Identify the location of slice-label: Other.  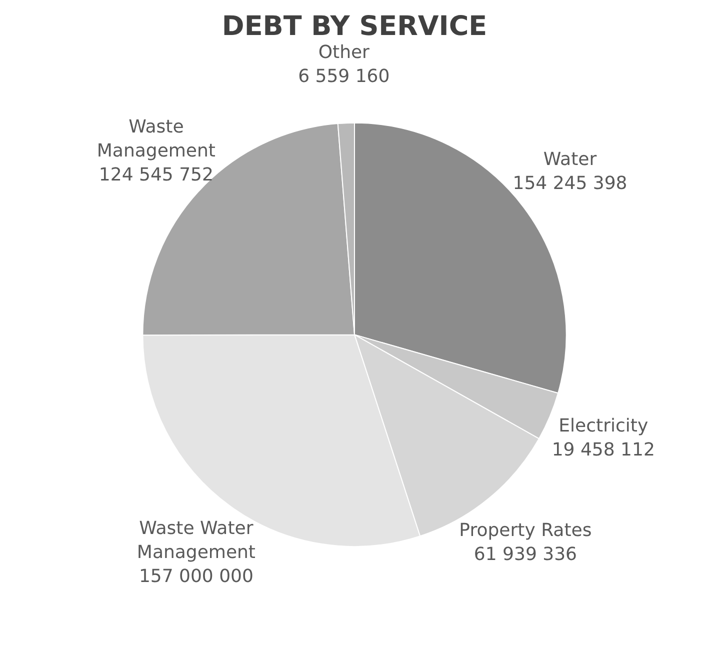
(344, 52).